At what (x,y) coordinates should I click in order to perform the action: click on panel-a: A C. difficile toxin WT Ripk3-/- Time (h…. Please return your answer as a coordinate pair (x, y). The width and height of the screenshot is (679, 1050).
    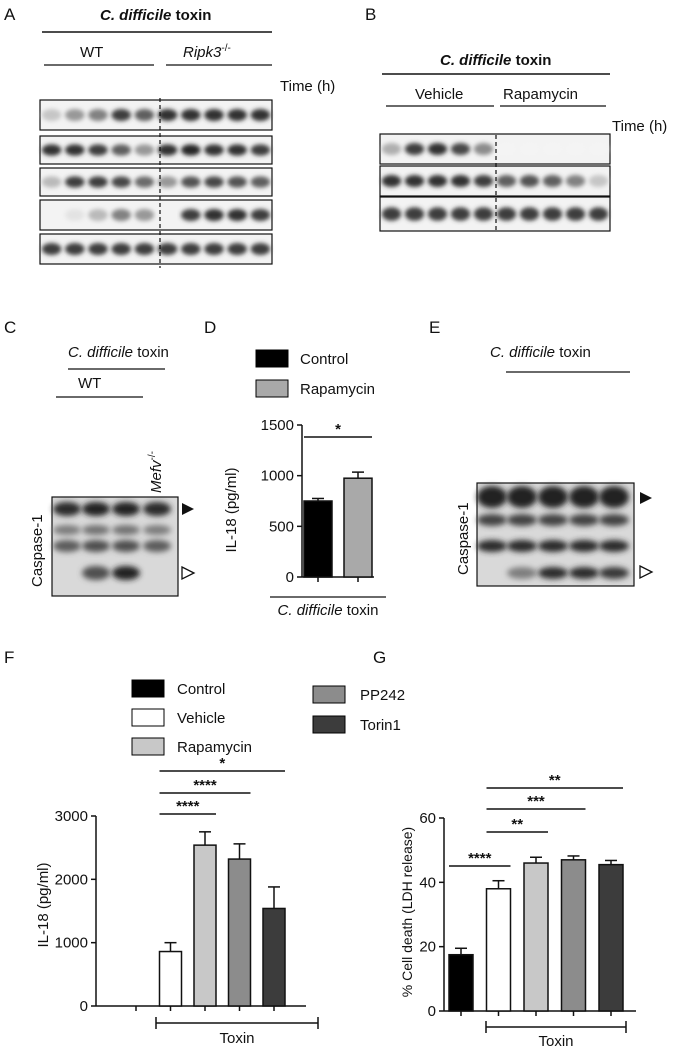
    Looking at the image, I should click on (169, 136).